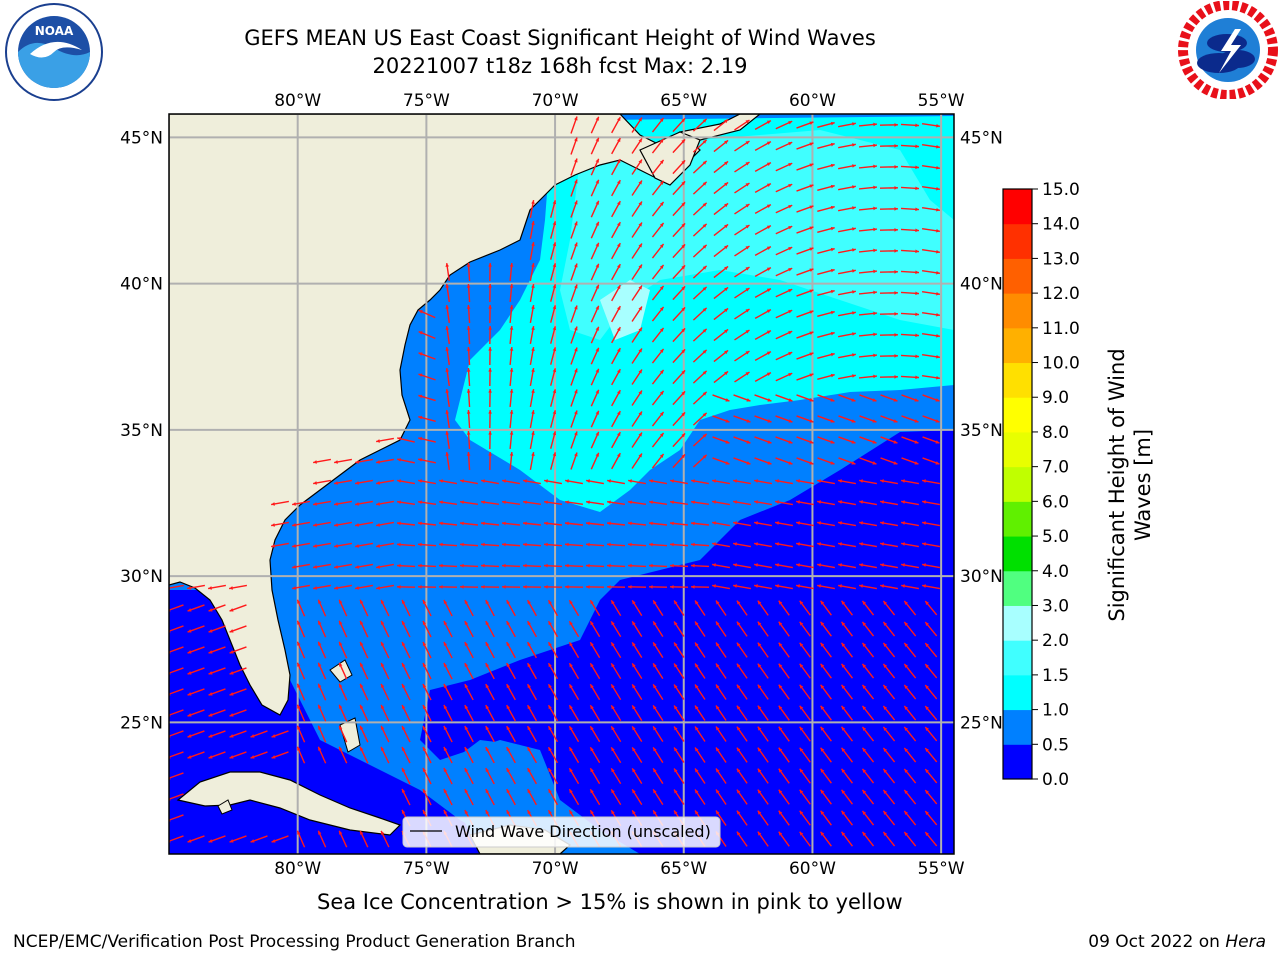 This screenshot has height=960, width=1280. I want to click on colorbar-tick-label: 6.0, so click(1055, 502).